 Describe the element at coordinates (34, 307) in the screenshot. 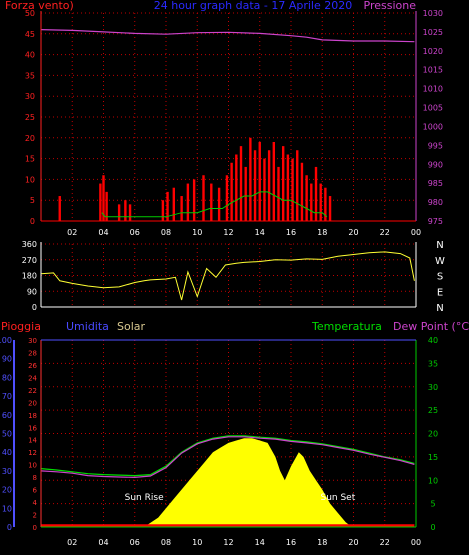

I see `direction-tick-label: 0` at that location.